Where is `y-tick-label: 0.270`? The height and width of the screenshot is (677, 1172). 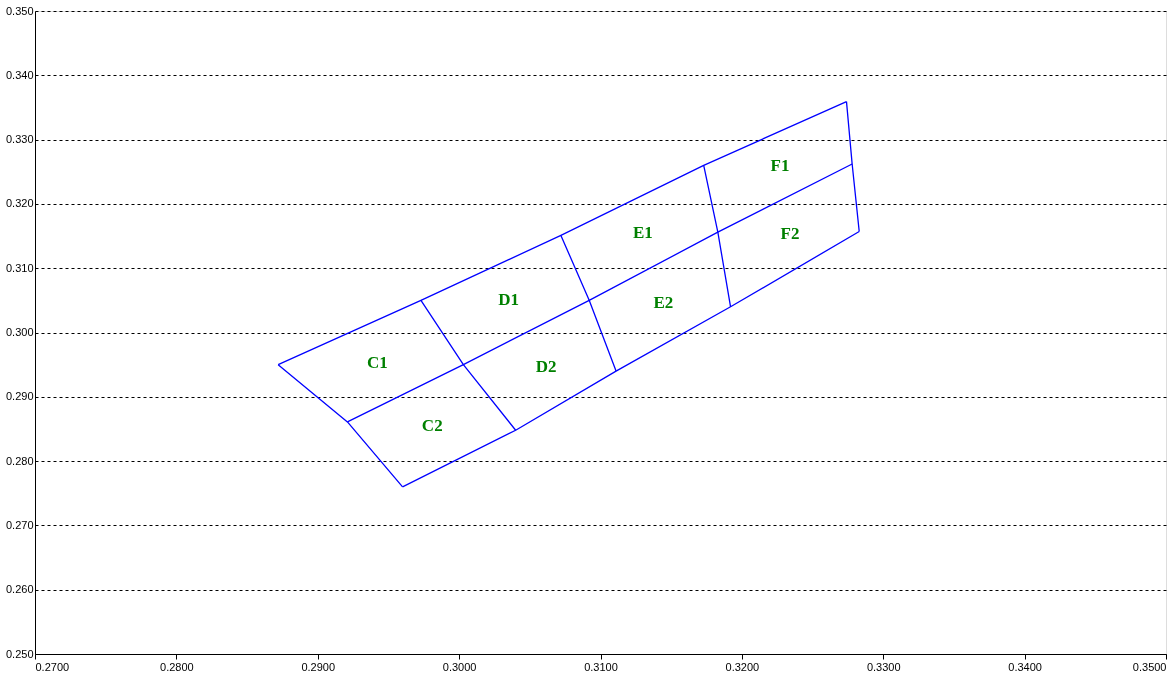 y-tick-label: 0.270 is located at coordinates (19, 524).